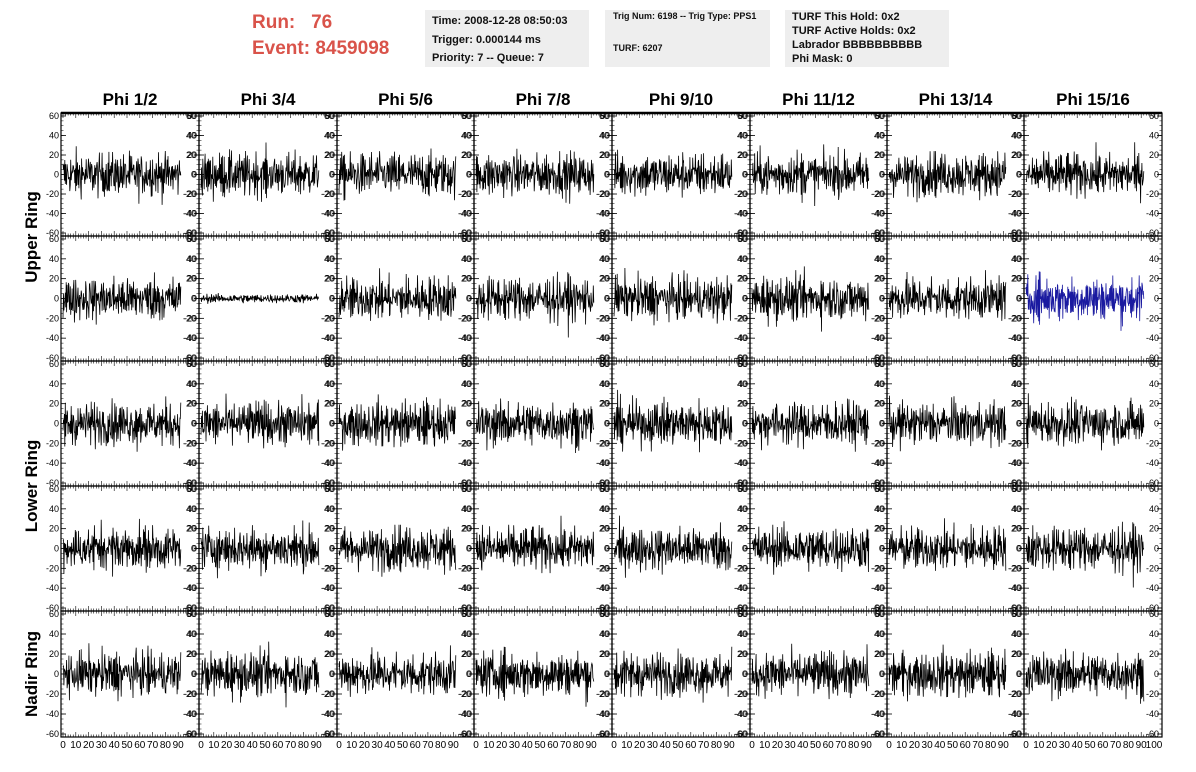 This screenshot has height=772, width=1196. Describe the element at coordinates (31, 237) in the screenshot. I see `row-label: Upper Ring` at that location.